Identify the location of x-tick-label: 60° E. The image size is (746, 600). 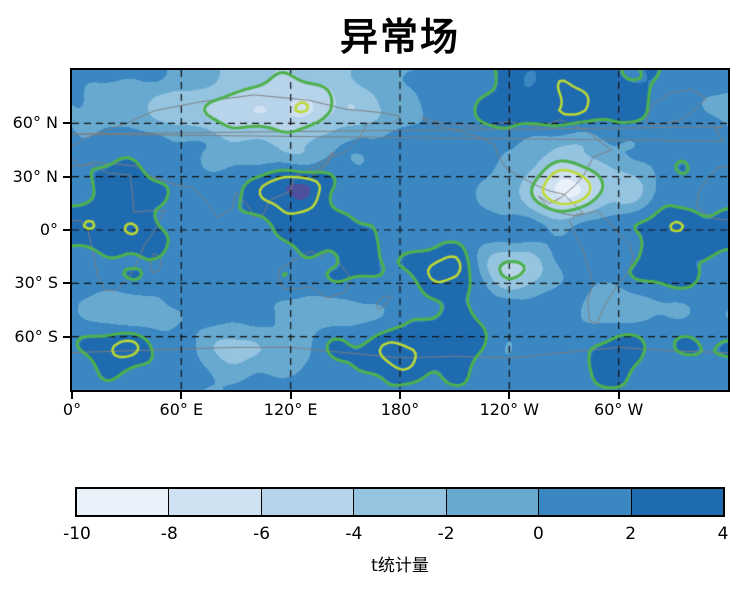
(181, 409).